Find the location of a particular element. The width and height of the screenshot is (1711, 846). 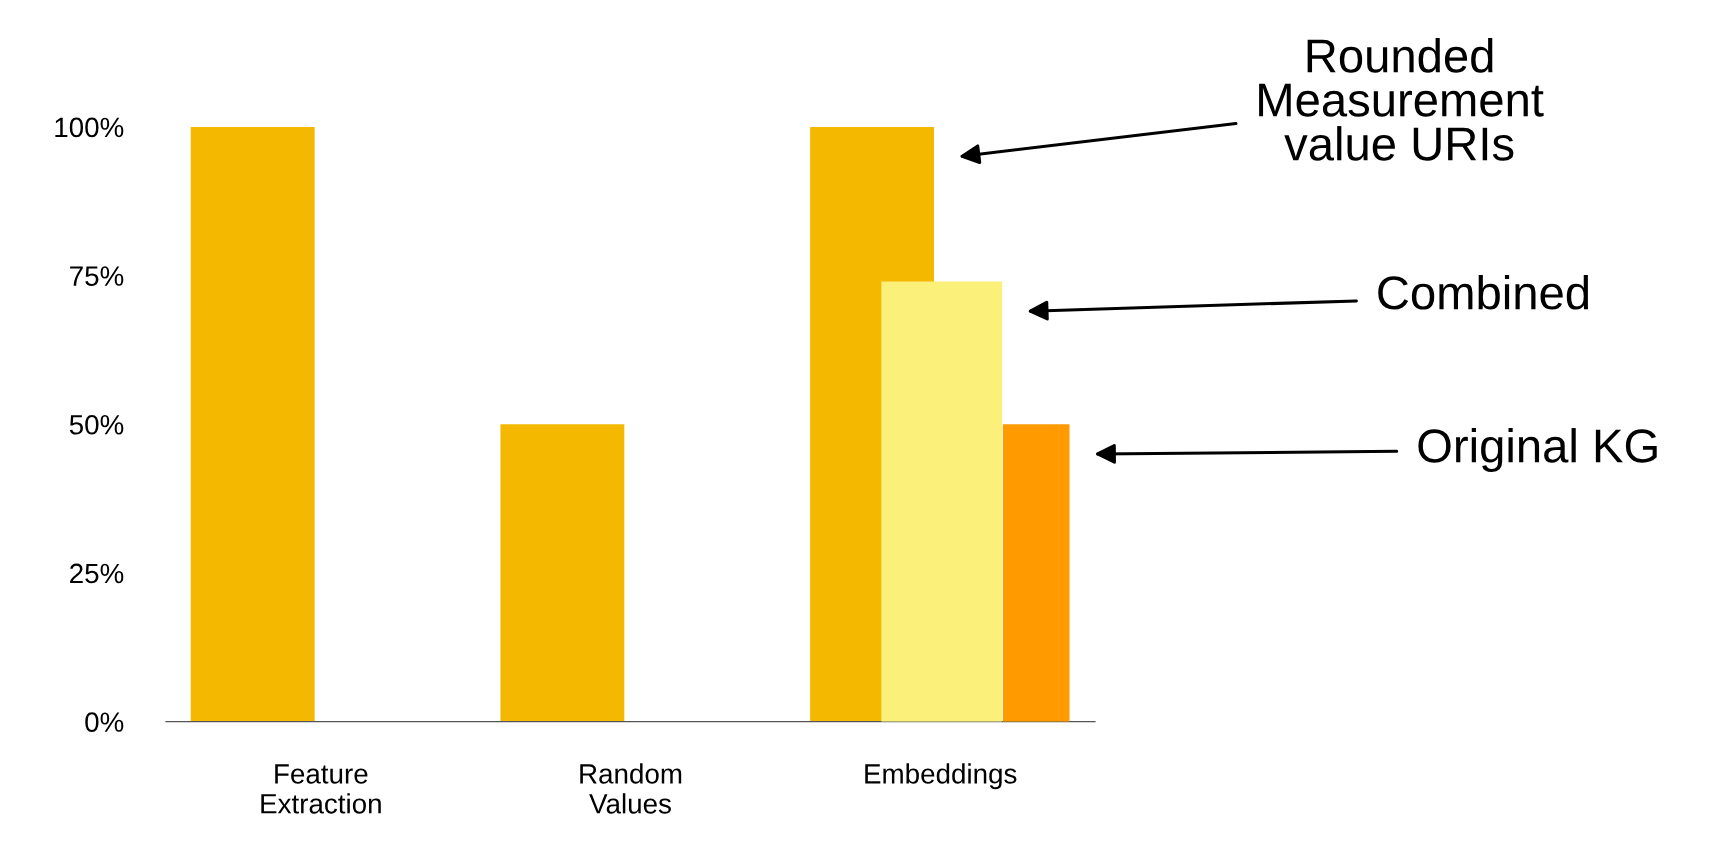

x-tick-label: Embeddings is located at coordinates (941, 776).